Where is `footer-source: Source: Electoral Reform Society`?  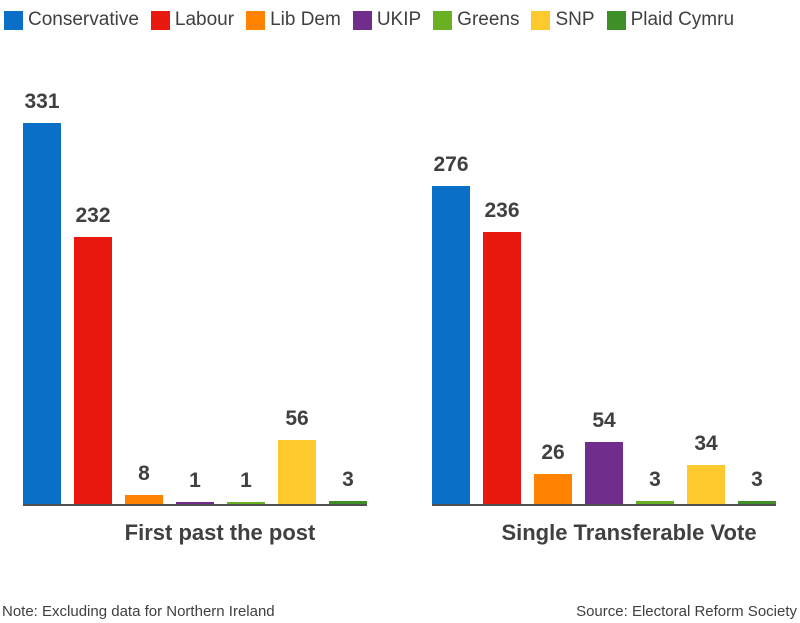
footer-source: Source: Electoral Reform Society is located at coordinates (686, 611).